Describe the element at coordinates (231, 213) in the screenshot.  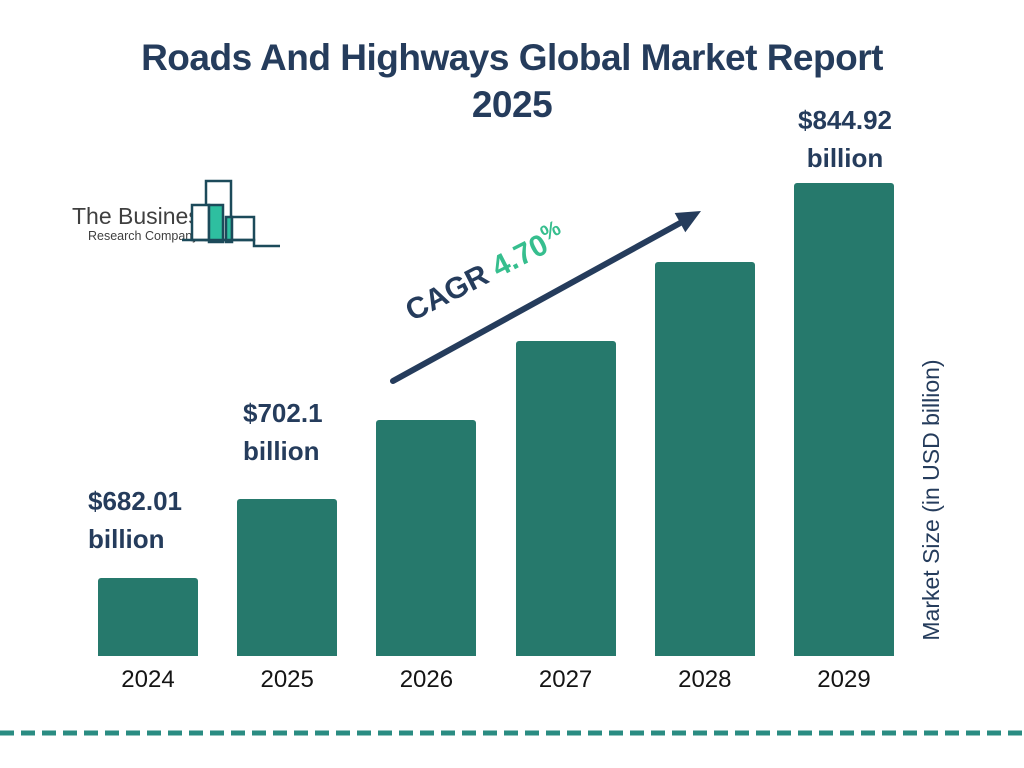
I see `logo-chart-icon` at that location.